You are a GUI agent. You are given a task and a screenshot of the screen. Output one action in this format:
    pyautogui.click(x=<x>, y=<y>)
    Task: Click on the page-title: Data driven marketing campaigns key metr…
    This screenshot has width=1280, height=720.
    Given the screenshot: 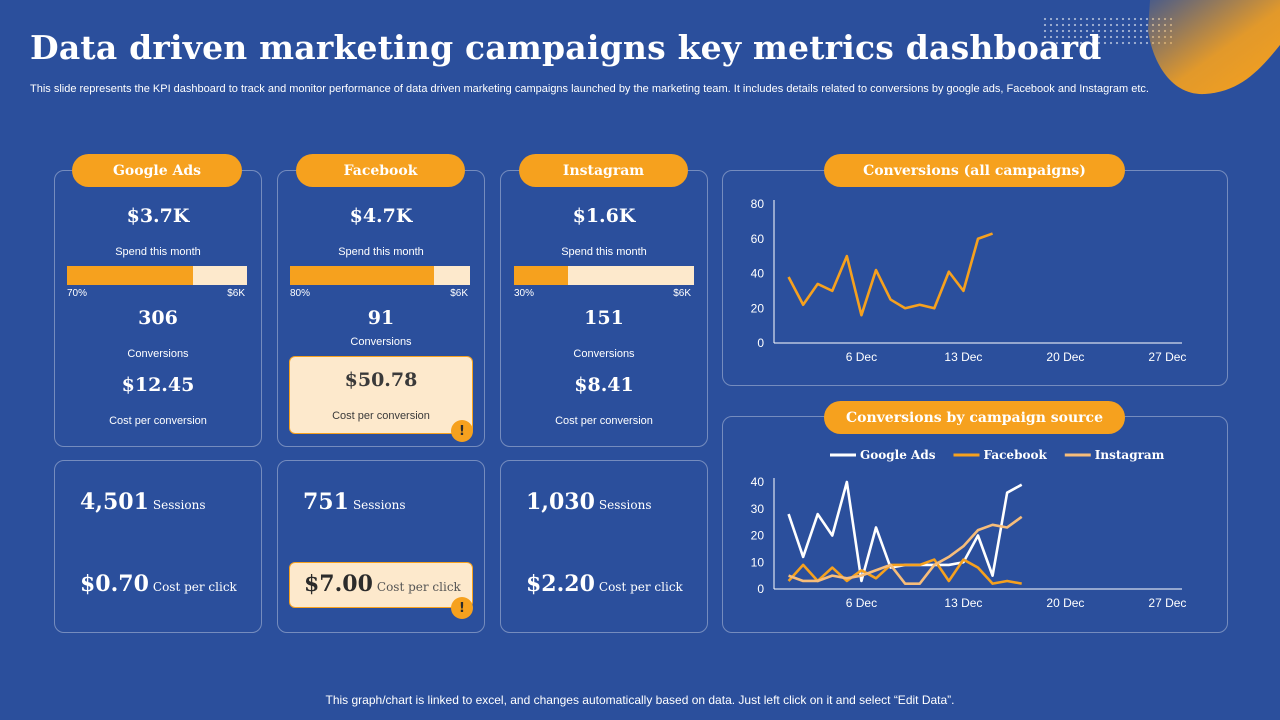 What is the action you would take?
    pyautogui.click(x=566, y=47)
    